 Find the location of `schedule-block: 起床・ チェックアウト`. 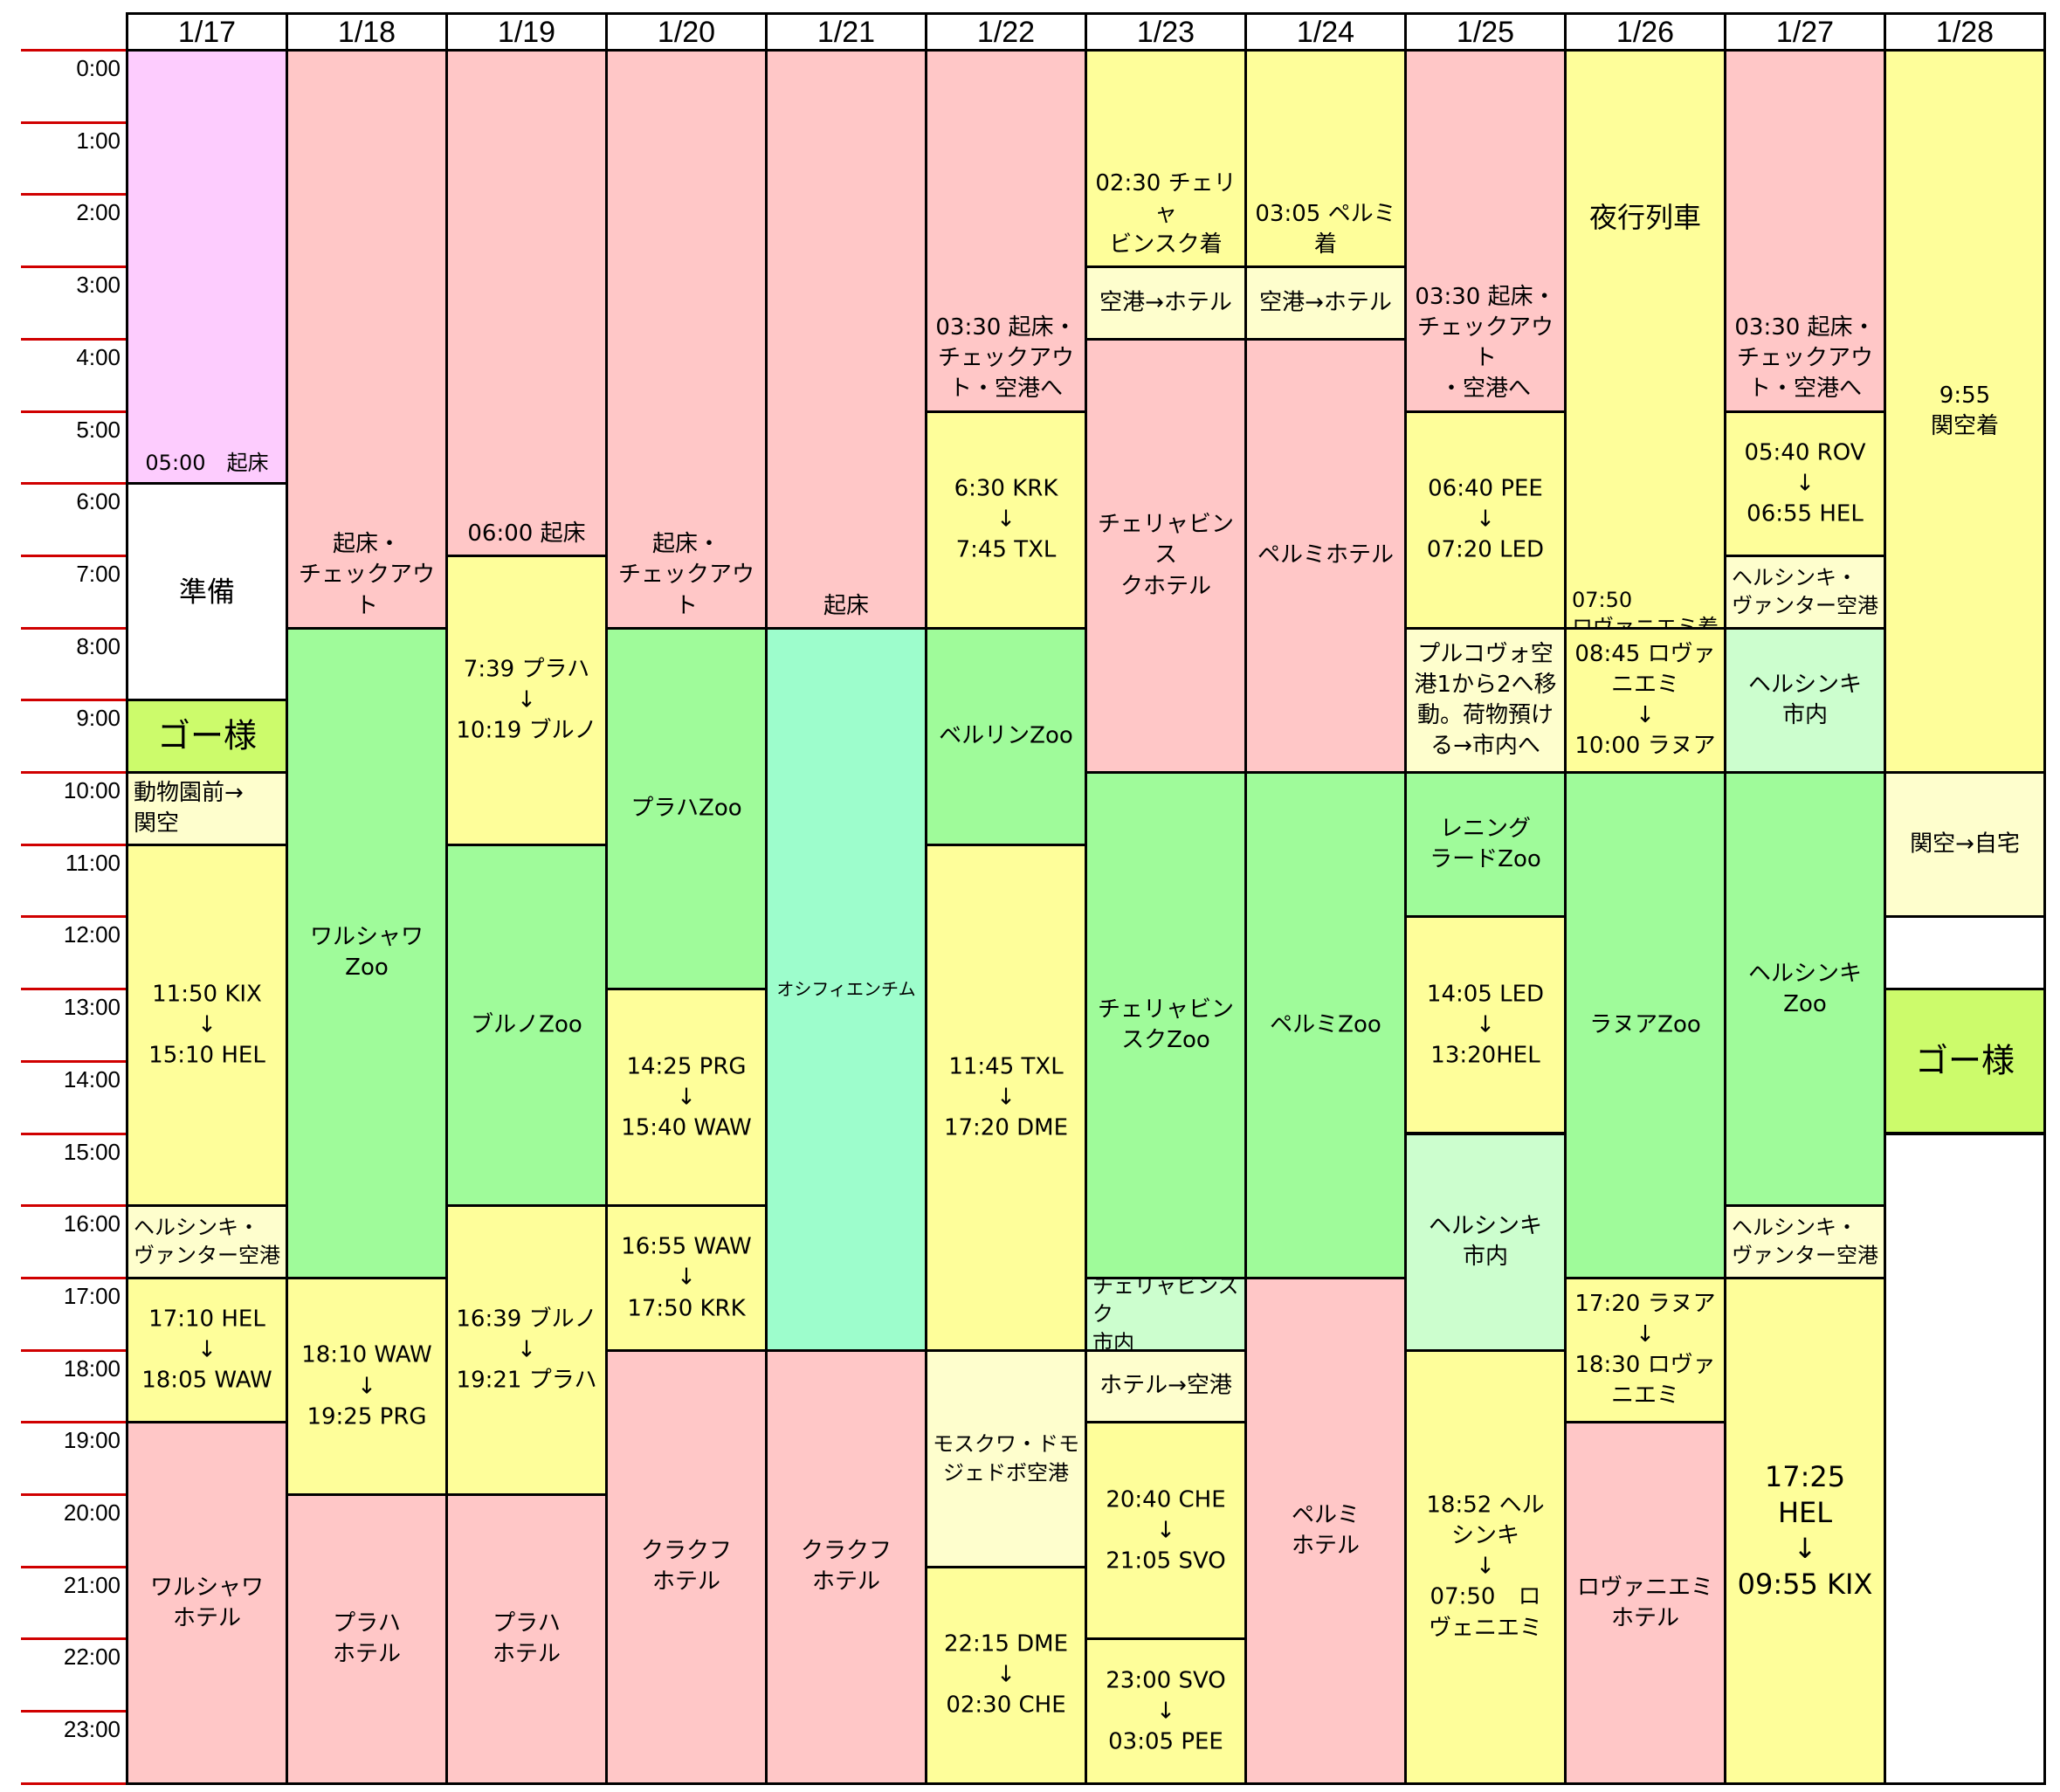

schedule-block: 起床・ チェックアウト is located at coordinates (367, 340).